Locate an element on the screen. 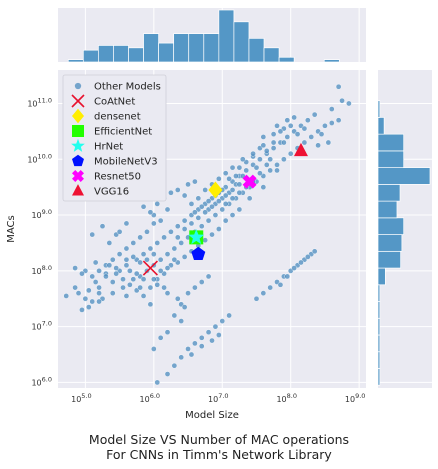 Image resolution: width=438 pixels, height=469 pixels. marker-coatnet-stroke is located at coordinates (150, 268).